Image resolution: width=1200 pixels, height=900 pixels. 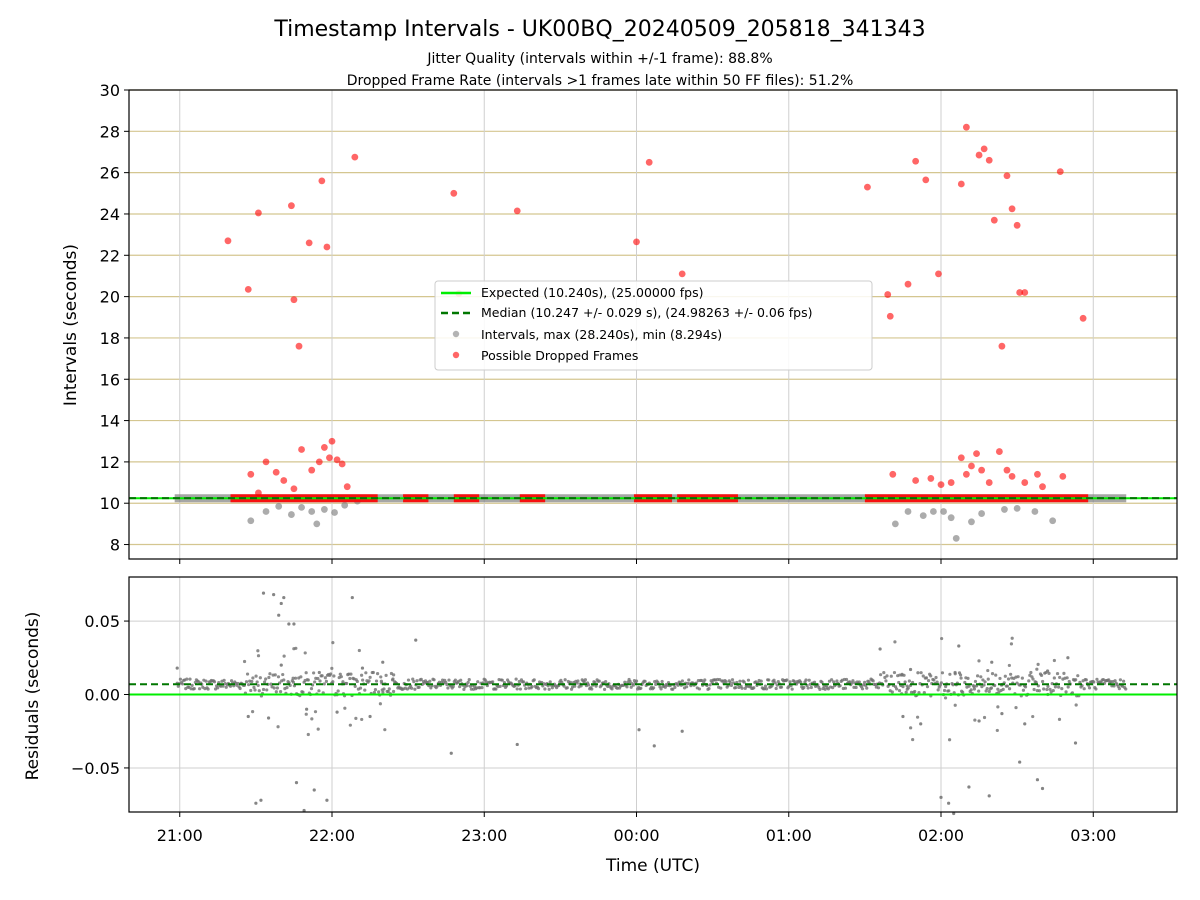 I want to click on intervals-y-tick-label: 14, so click(x=110, y=421).